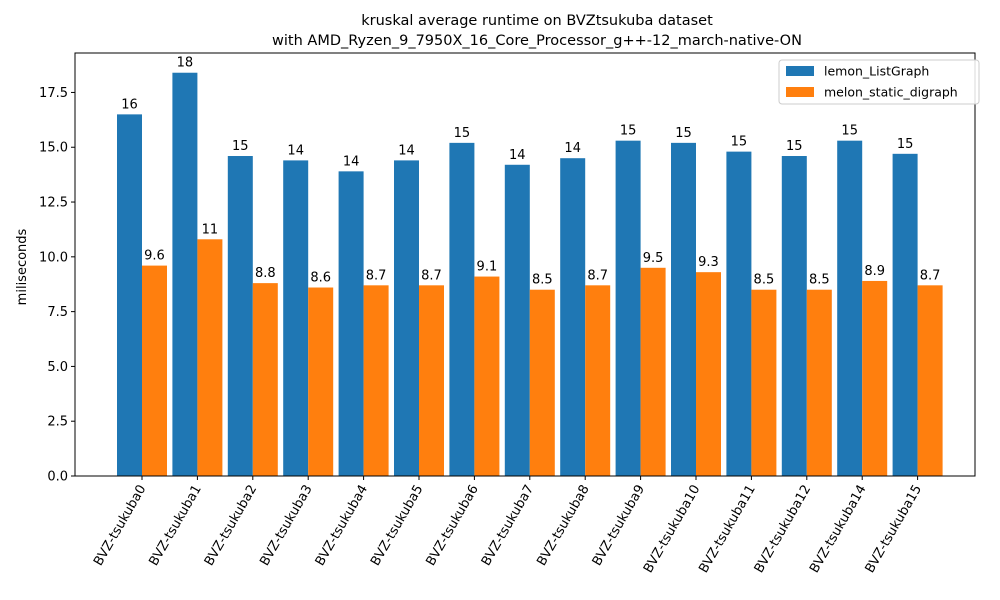  I want to click on data-label: 11, so click(210, 229).